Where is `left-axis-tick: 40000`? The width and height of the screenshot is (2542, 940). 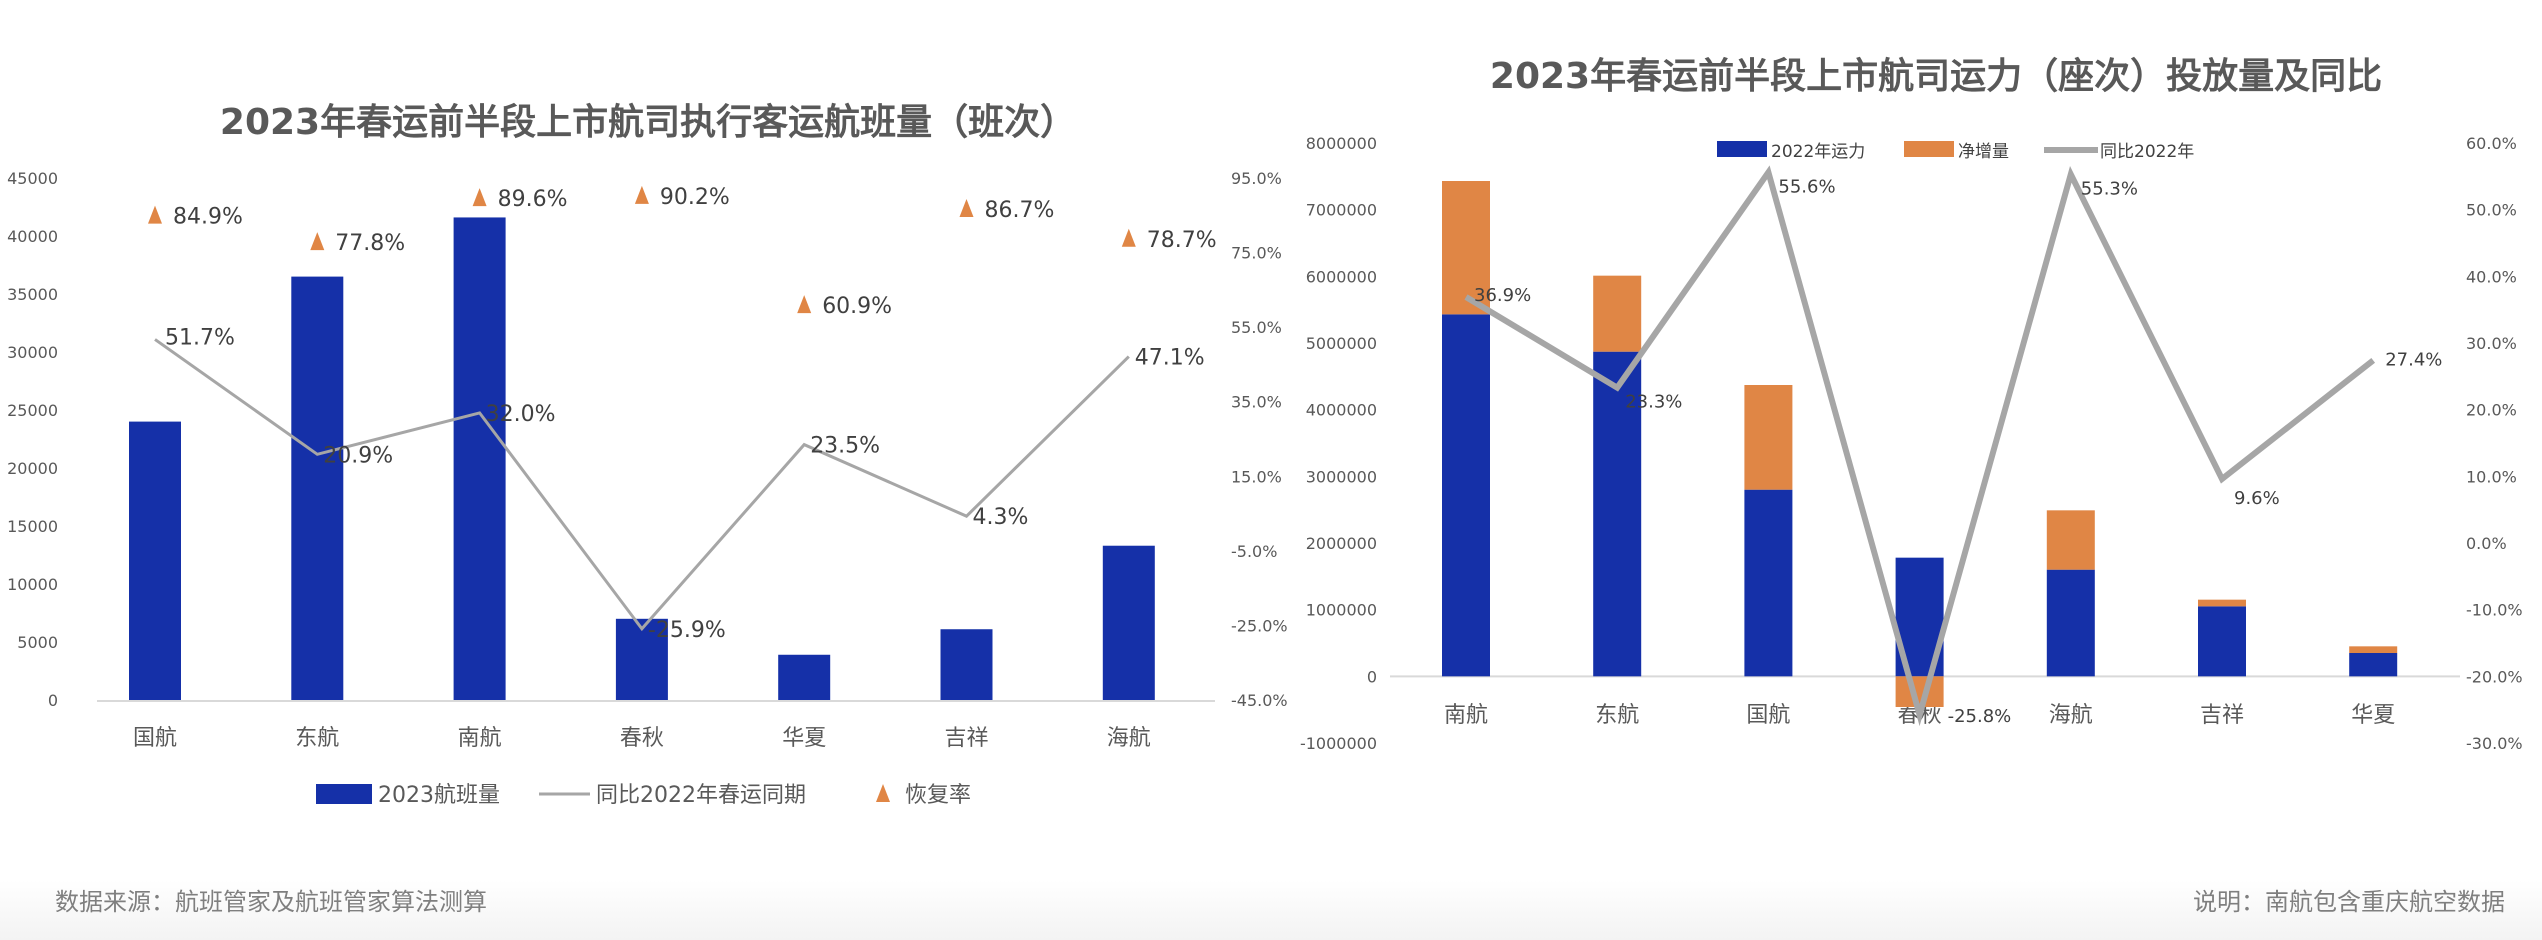 left-axis-tick: 40000 is located at coordinates (32, 236).